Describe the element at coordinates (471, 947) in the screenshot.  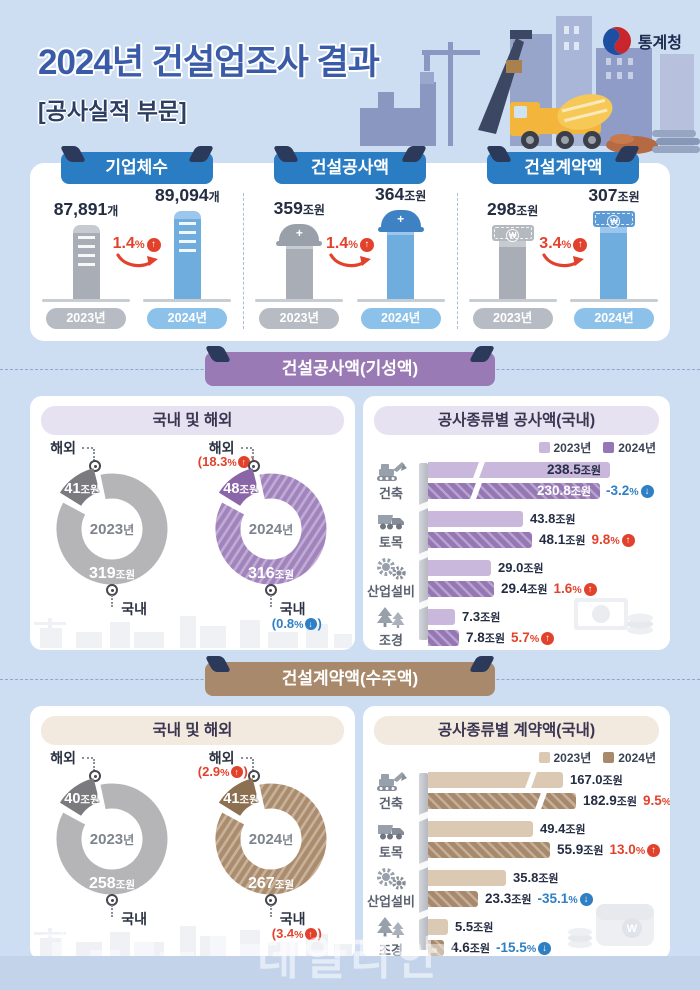
I see `bar-value: 4.6조원` at that location.